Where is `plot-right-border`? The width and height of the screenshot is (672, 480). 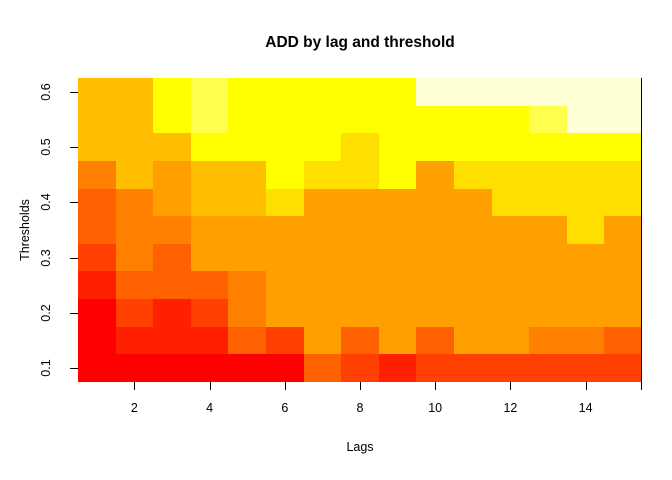 plot-right-border is located at coordinates (641, 234).